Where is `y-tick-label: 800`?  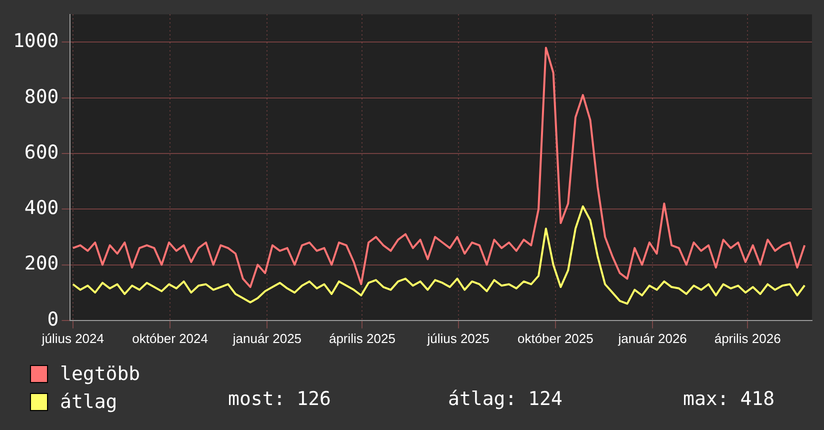
y-tick-label: 800 is located at coordinates (41, 97).